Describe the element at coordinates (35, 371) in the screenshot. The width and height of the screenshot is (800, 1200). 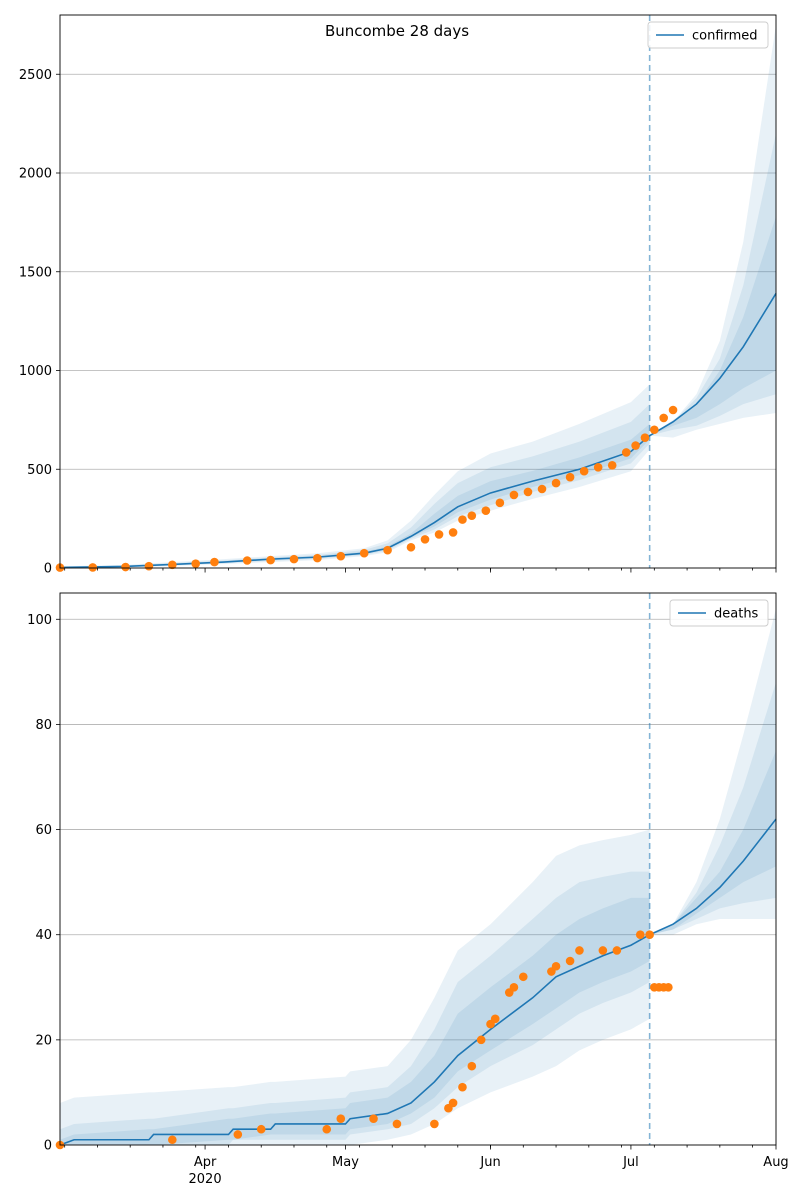
I see `y-tick-label: 1000` at that location.